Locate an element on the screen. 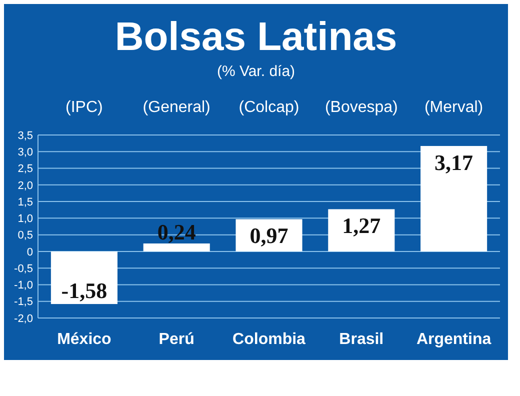 This screenshot has width=520, height=396. data-label: 3,17 is located at coordinates (454, 162).